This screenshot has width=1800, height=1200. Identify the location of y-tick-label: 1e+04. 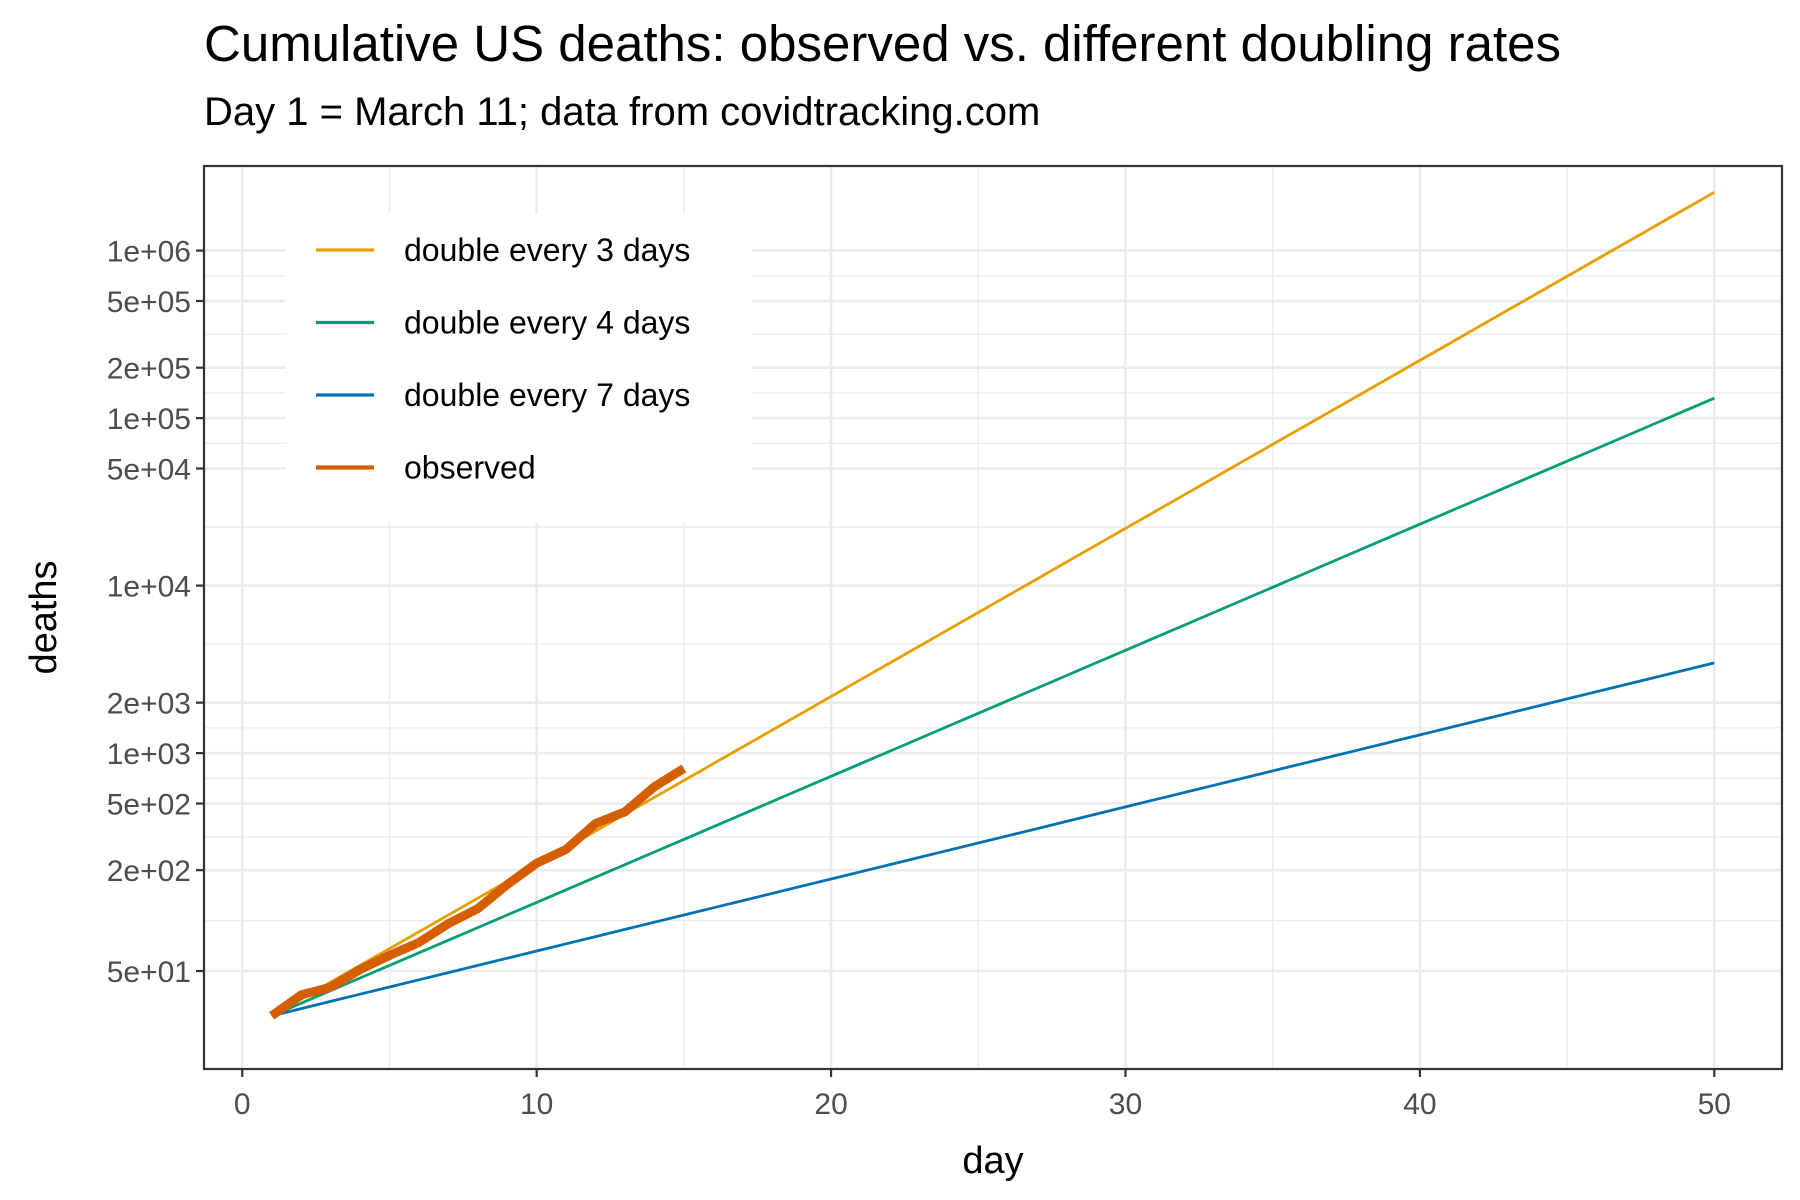
(149, 587).